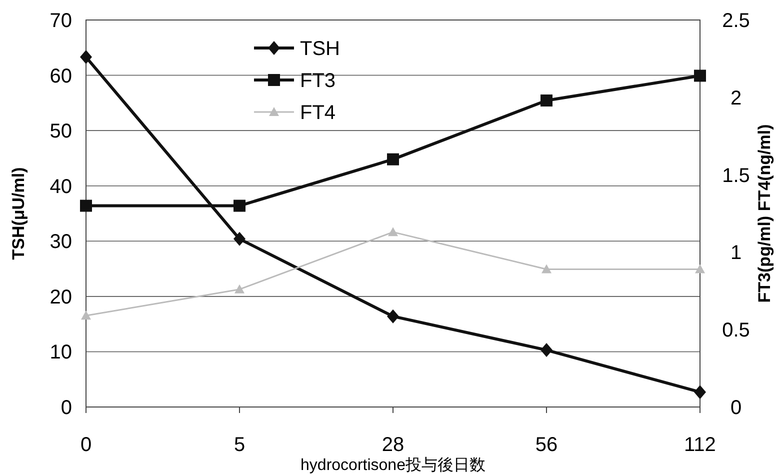 The width and height of the screenshot is (780, 474). I want to click on y-axis-title: TSH(μU/ml), so click(18, 213).